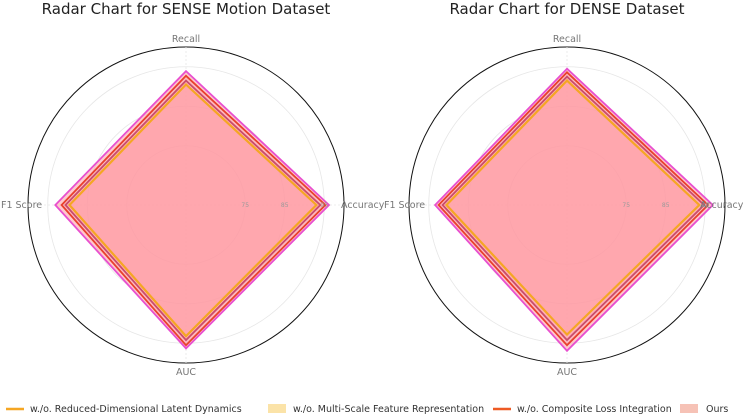  I want to click on legend-label: w./o. Composite Loss Integration, so click(594, 409).